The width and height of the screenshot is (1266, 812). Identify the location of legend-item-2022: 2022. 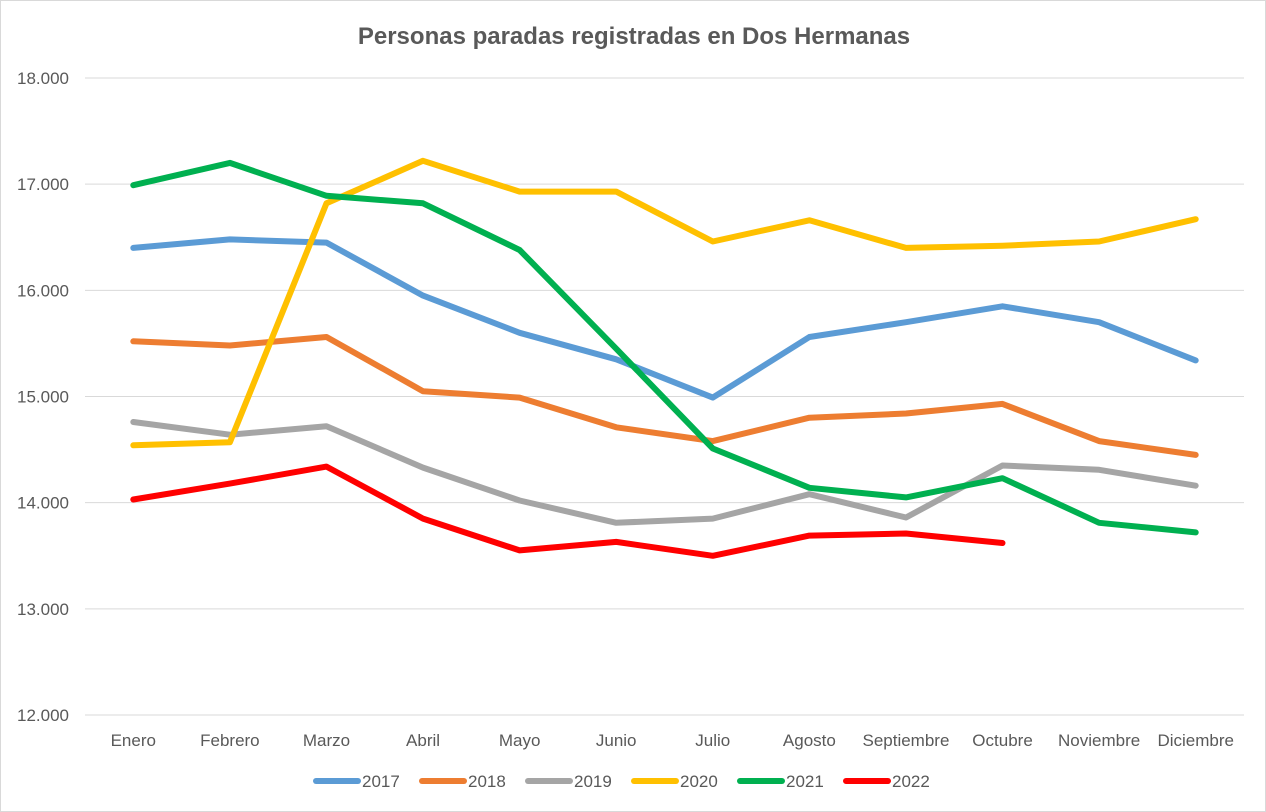
(886, 781).